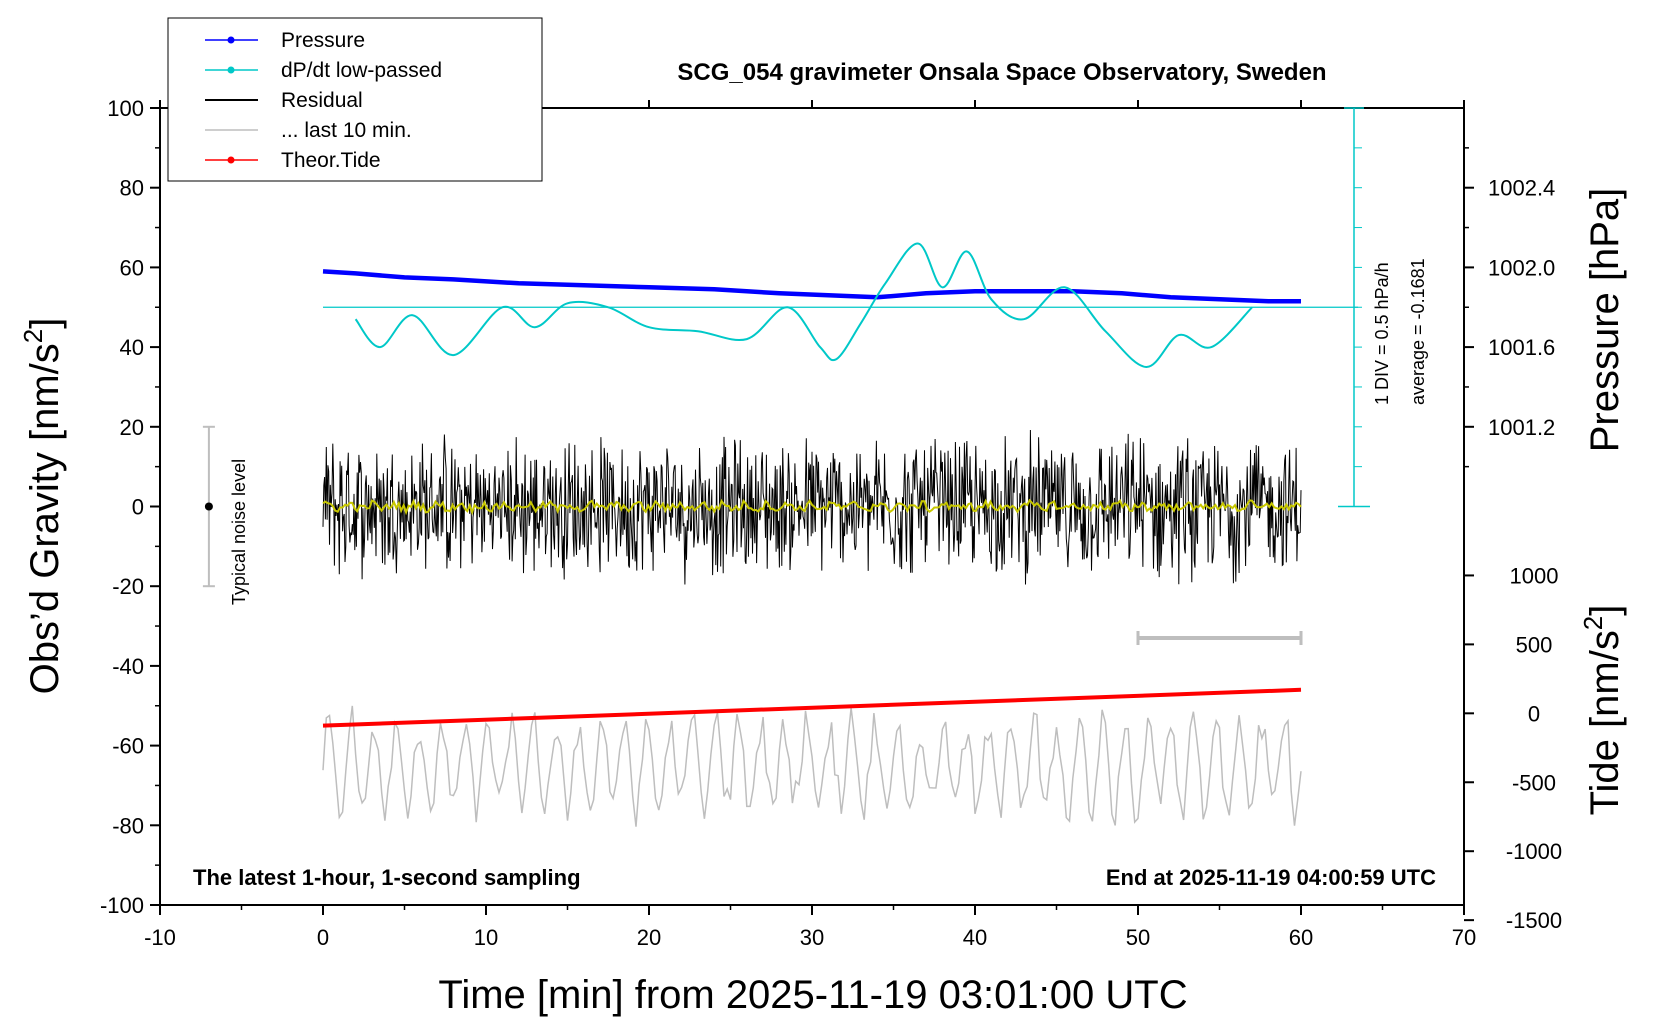  Describe the element at coordinates (387, 877) in the screenshot. I see `note-sampling: The latest 1-hour, 1-second sampling` at that location.